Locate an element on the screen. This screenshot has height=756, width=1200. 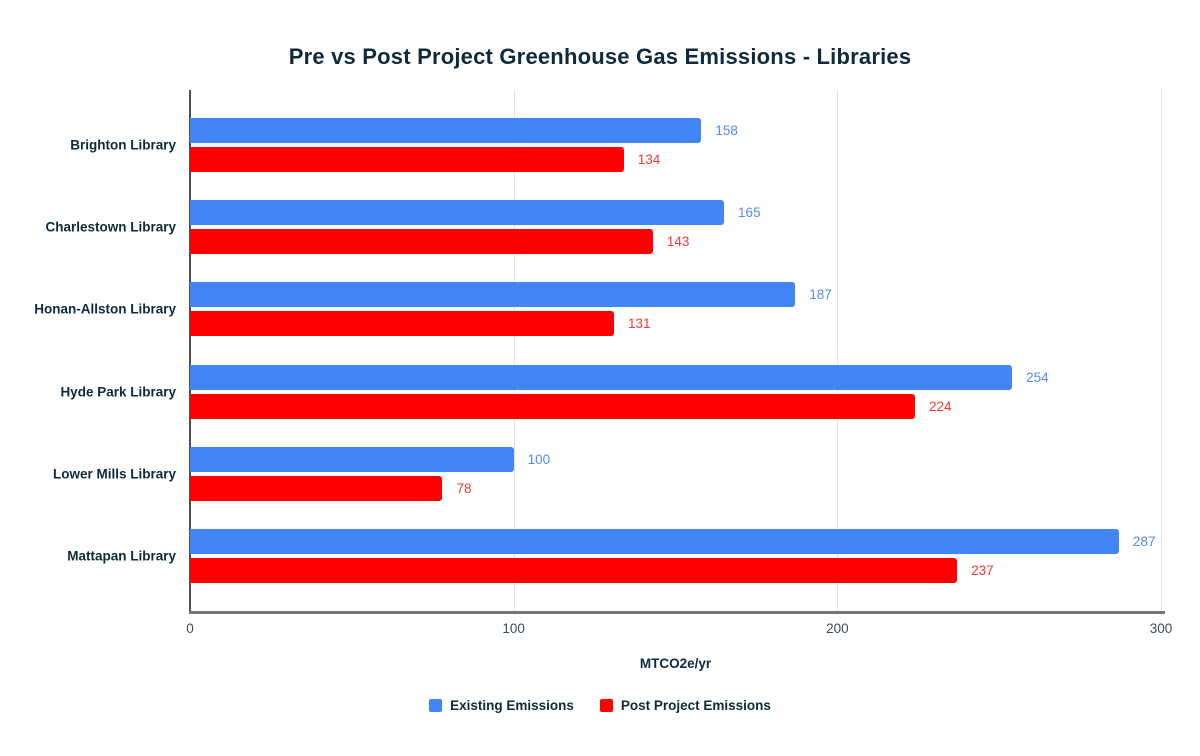
category-label: Brighton Library is located at coordinates (123, 145).